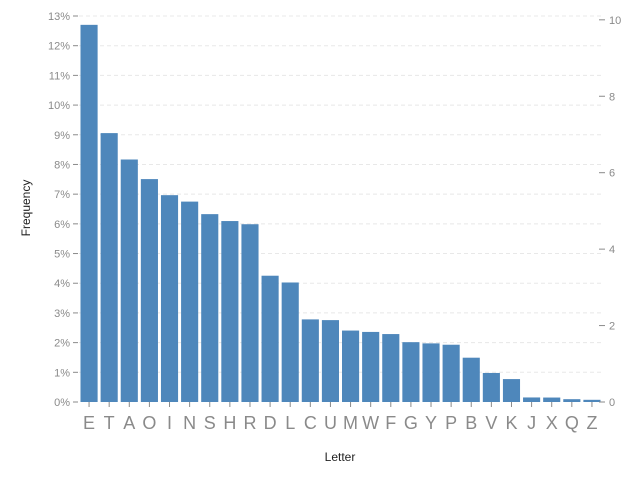  What do you see at coordinates (391, 368) in the screenshot?
I see `bar-f` at bounding box center [391, 368].